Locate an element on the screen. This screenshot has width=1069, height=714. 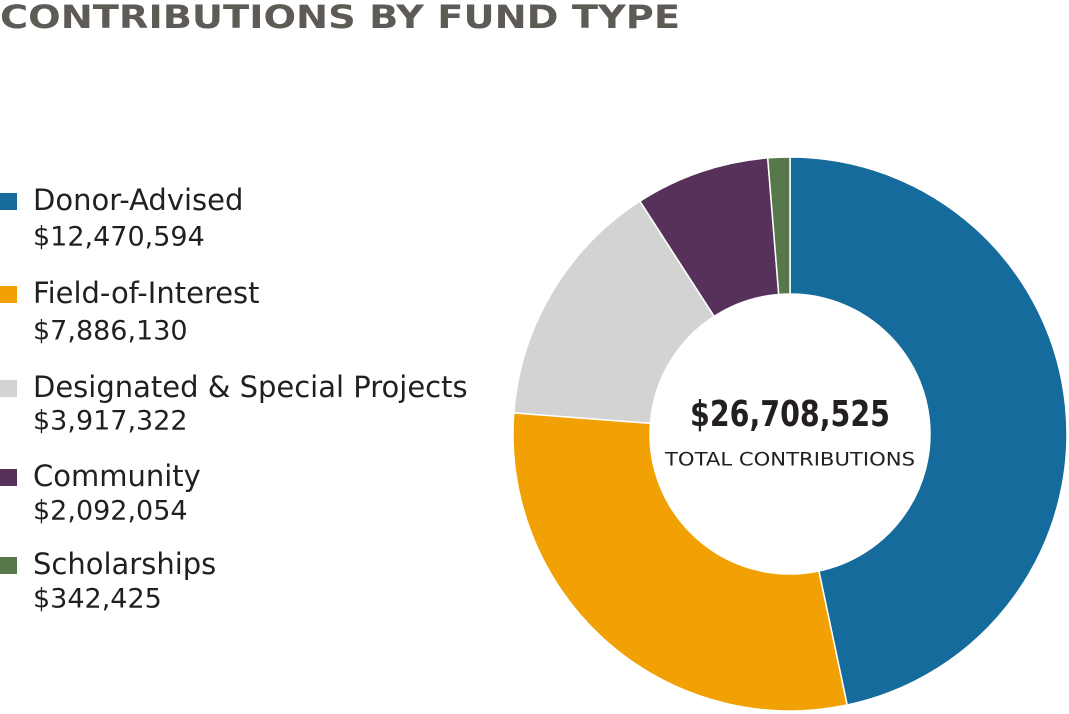
center-subtitle: TOTAL CONTRIBUTIONS is located at coordinates (789, 460).